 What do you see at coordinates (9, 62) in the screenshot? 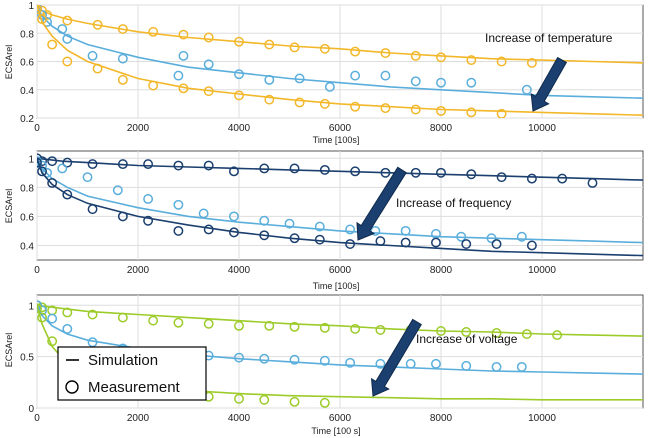
I see `y-axis-label: ECSArel` at bounding box center [9, 62].